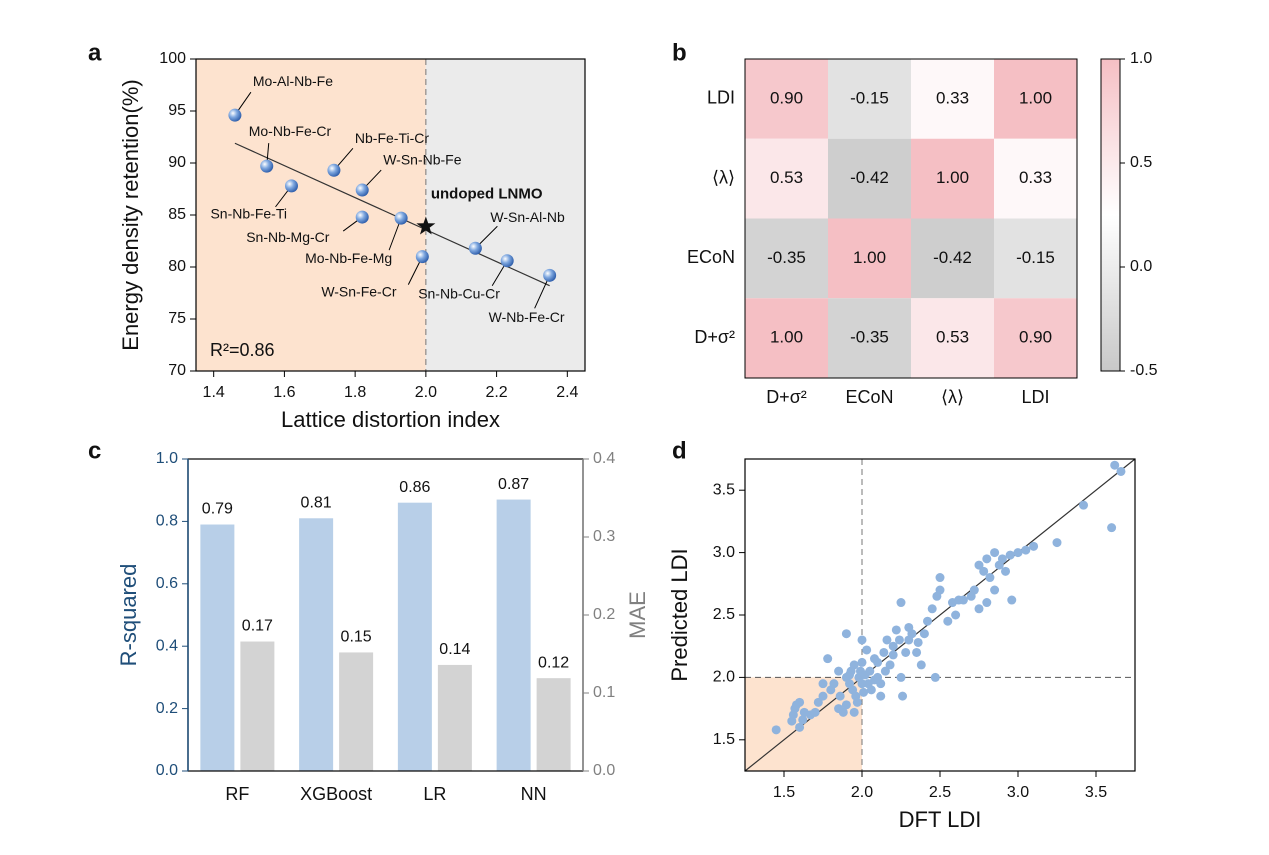 The image size is (1269, 855). What do you see at coordinates (257, 626) in the screenshot?
I see `value-label: 0.17` at bounding box center [257, 626].